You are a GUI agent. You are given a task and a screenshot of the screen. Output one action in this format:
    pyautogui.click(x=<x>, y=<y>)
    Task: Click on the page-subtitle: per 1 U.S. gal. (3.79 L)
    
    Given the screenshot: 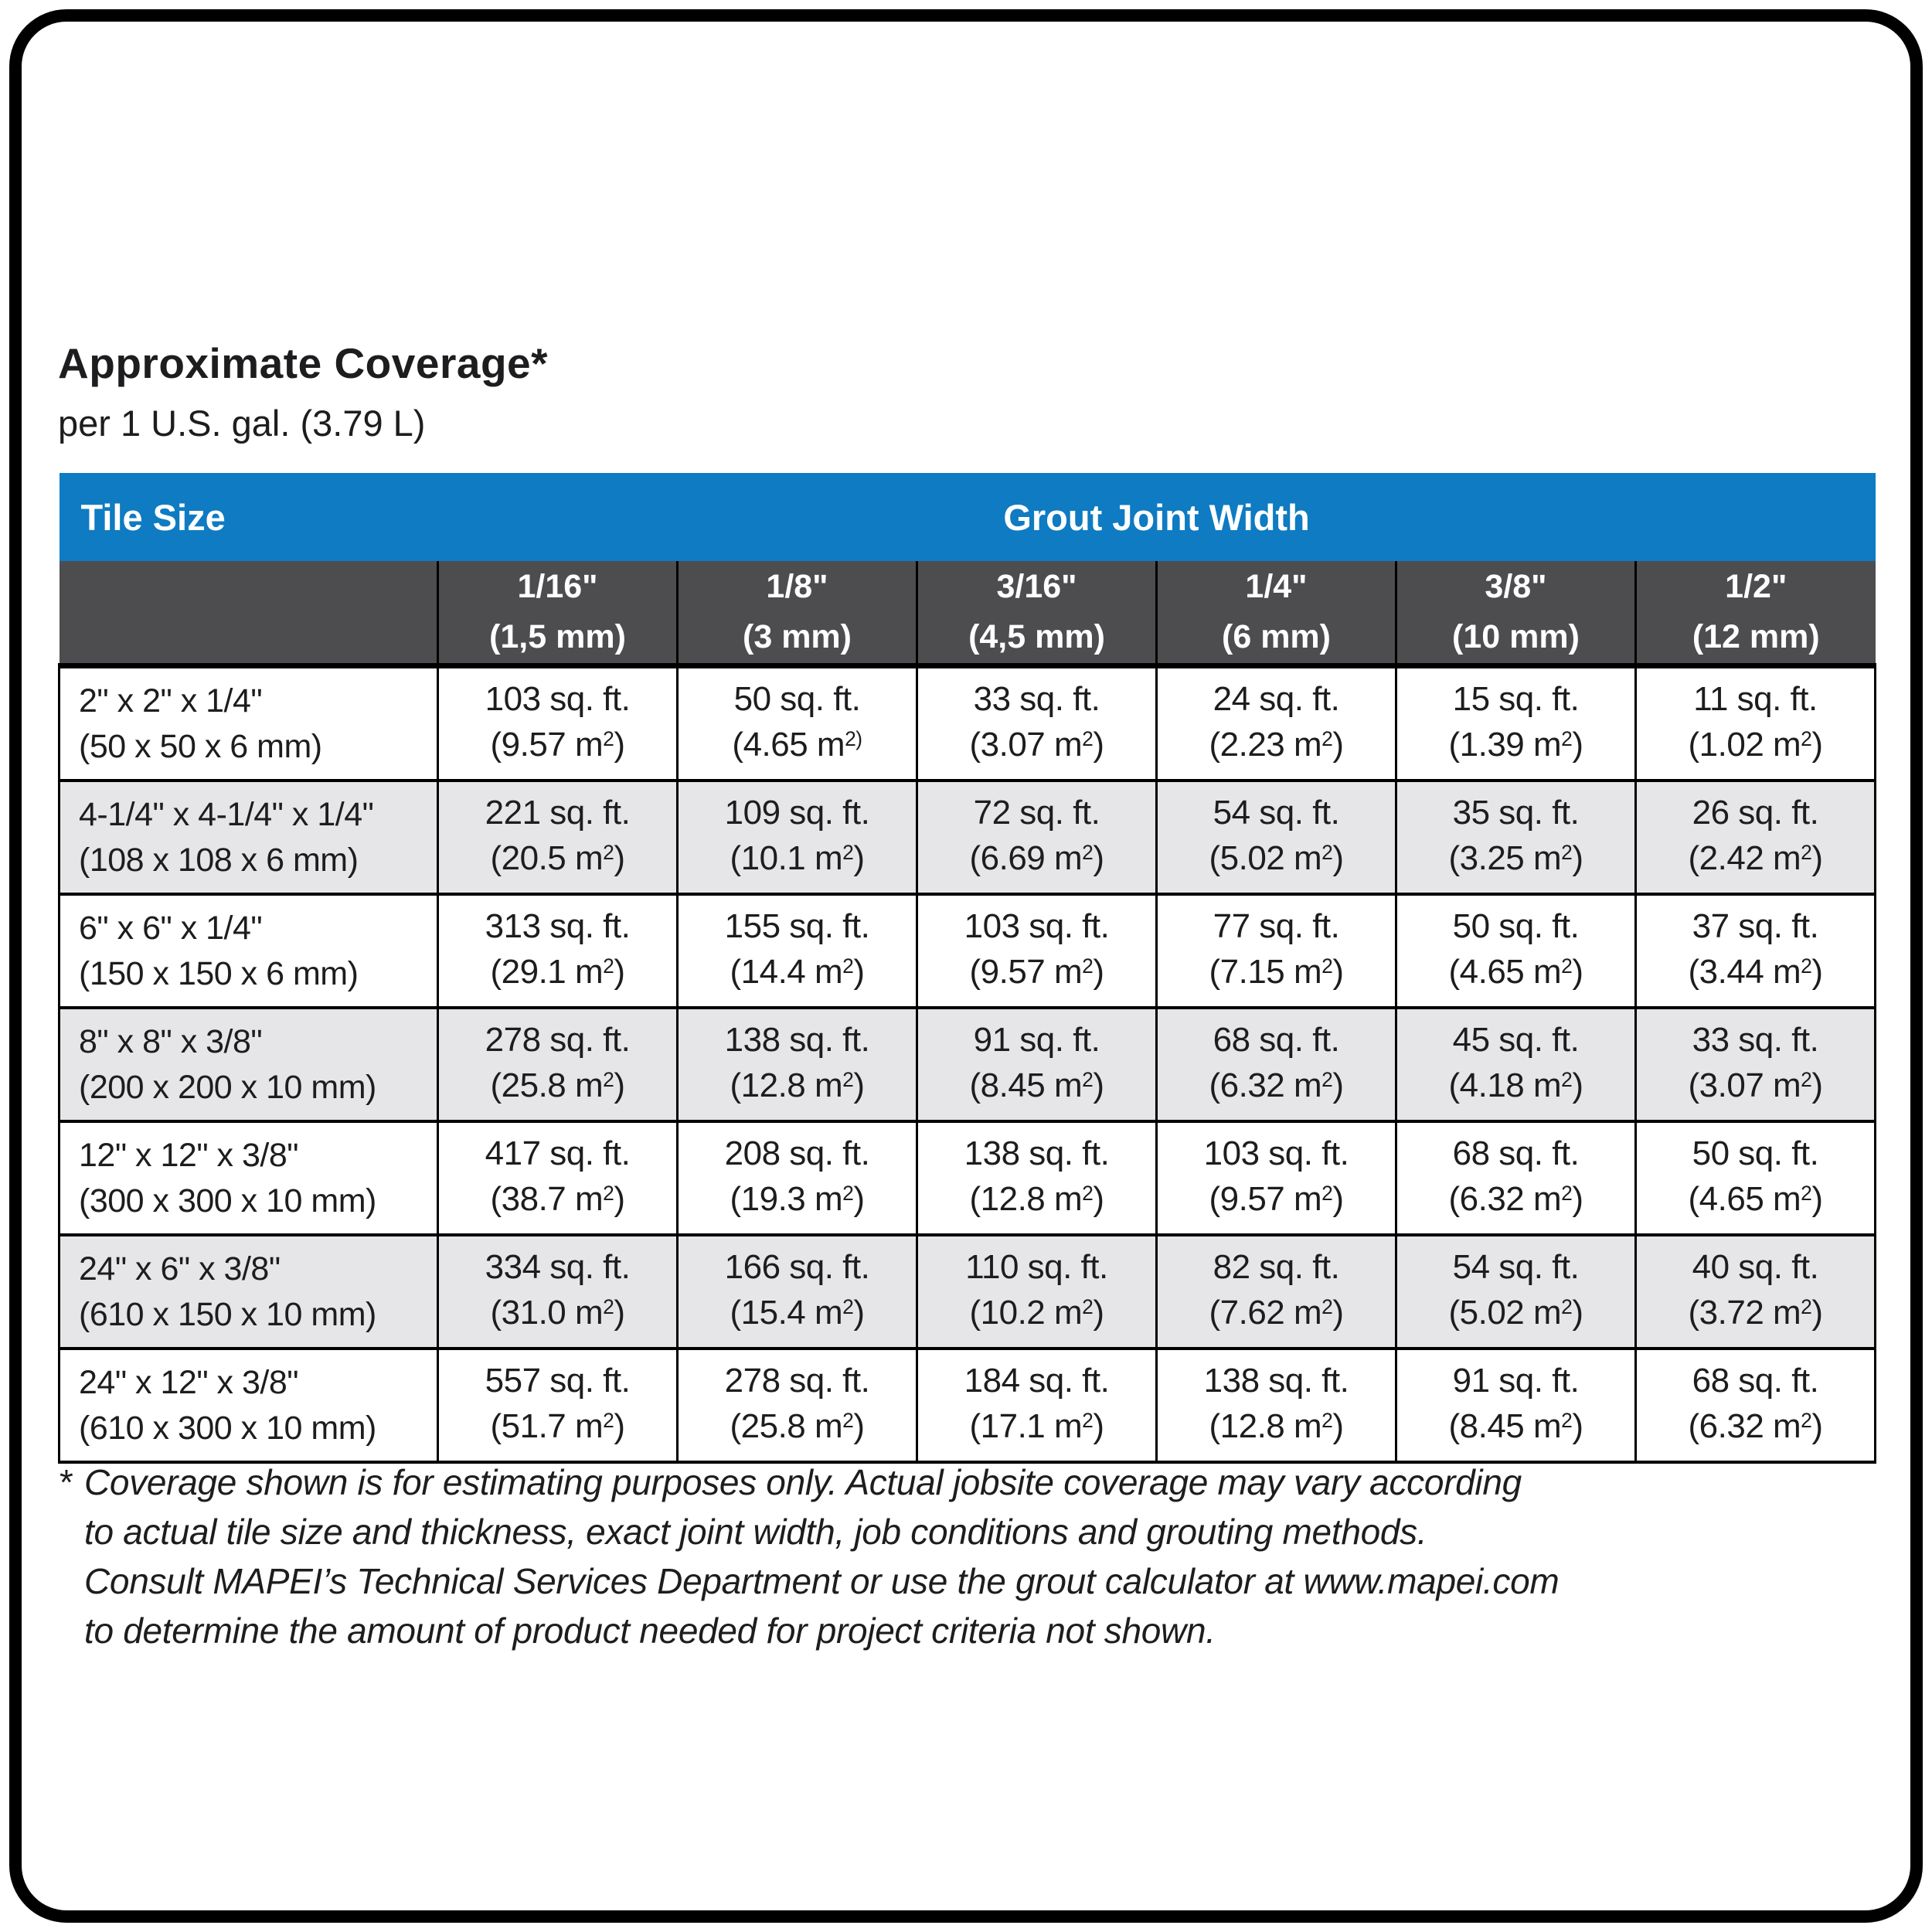 What is the action you would take?
    pyautogui.click(x=242, y=424)
    